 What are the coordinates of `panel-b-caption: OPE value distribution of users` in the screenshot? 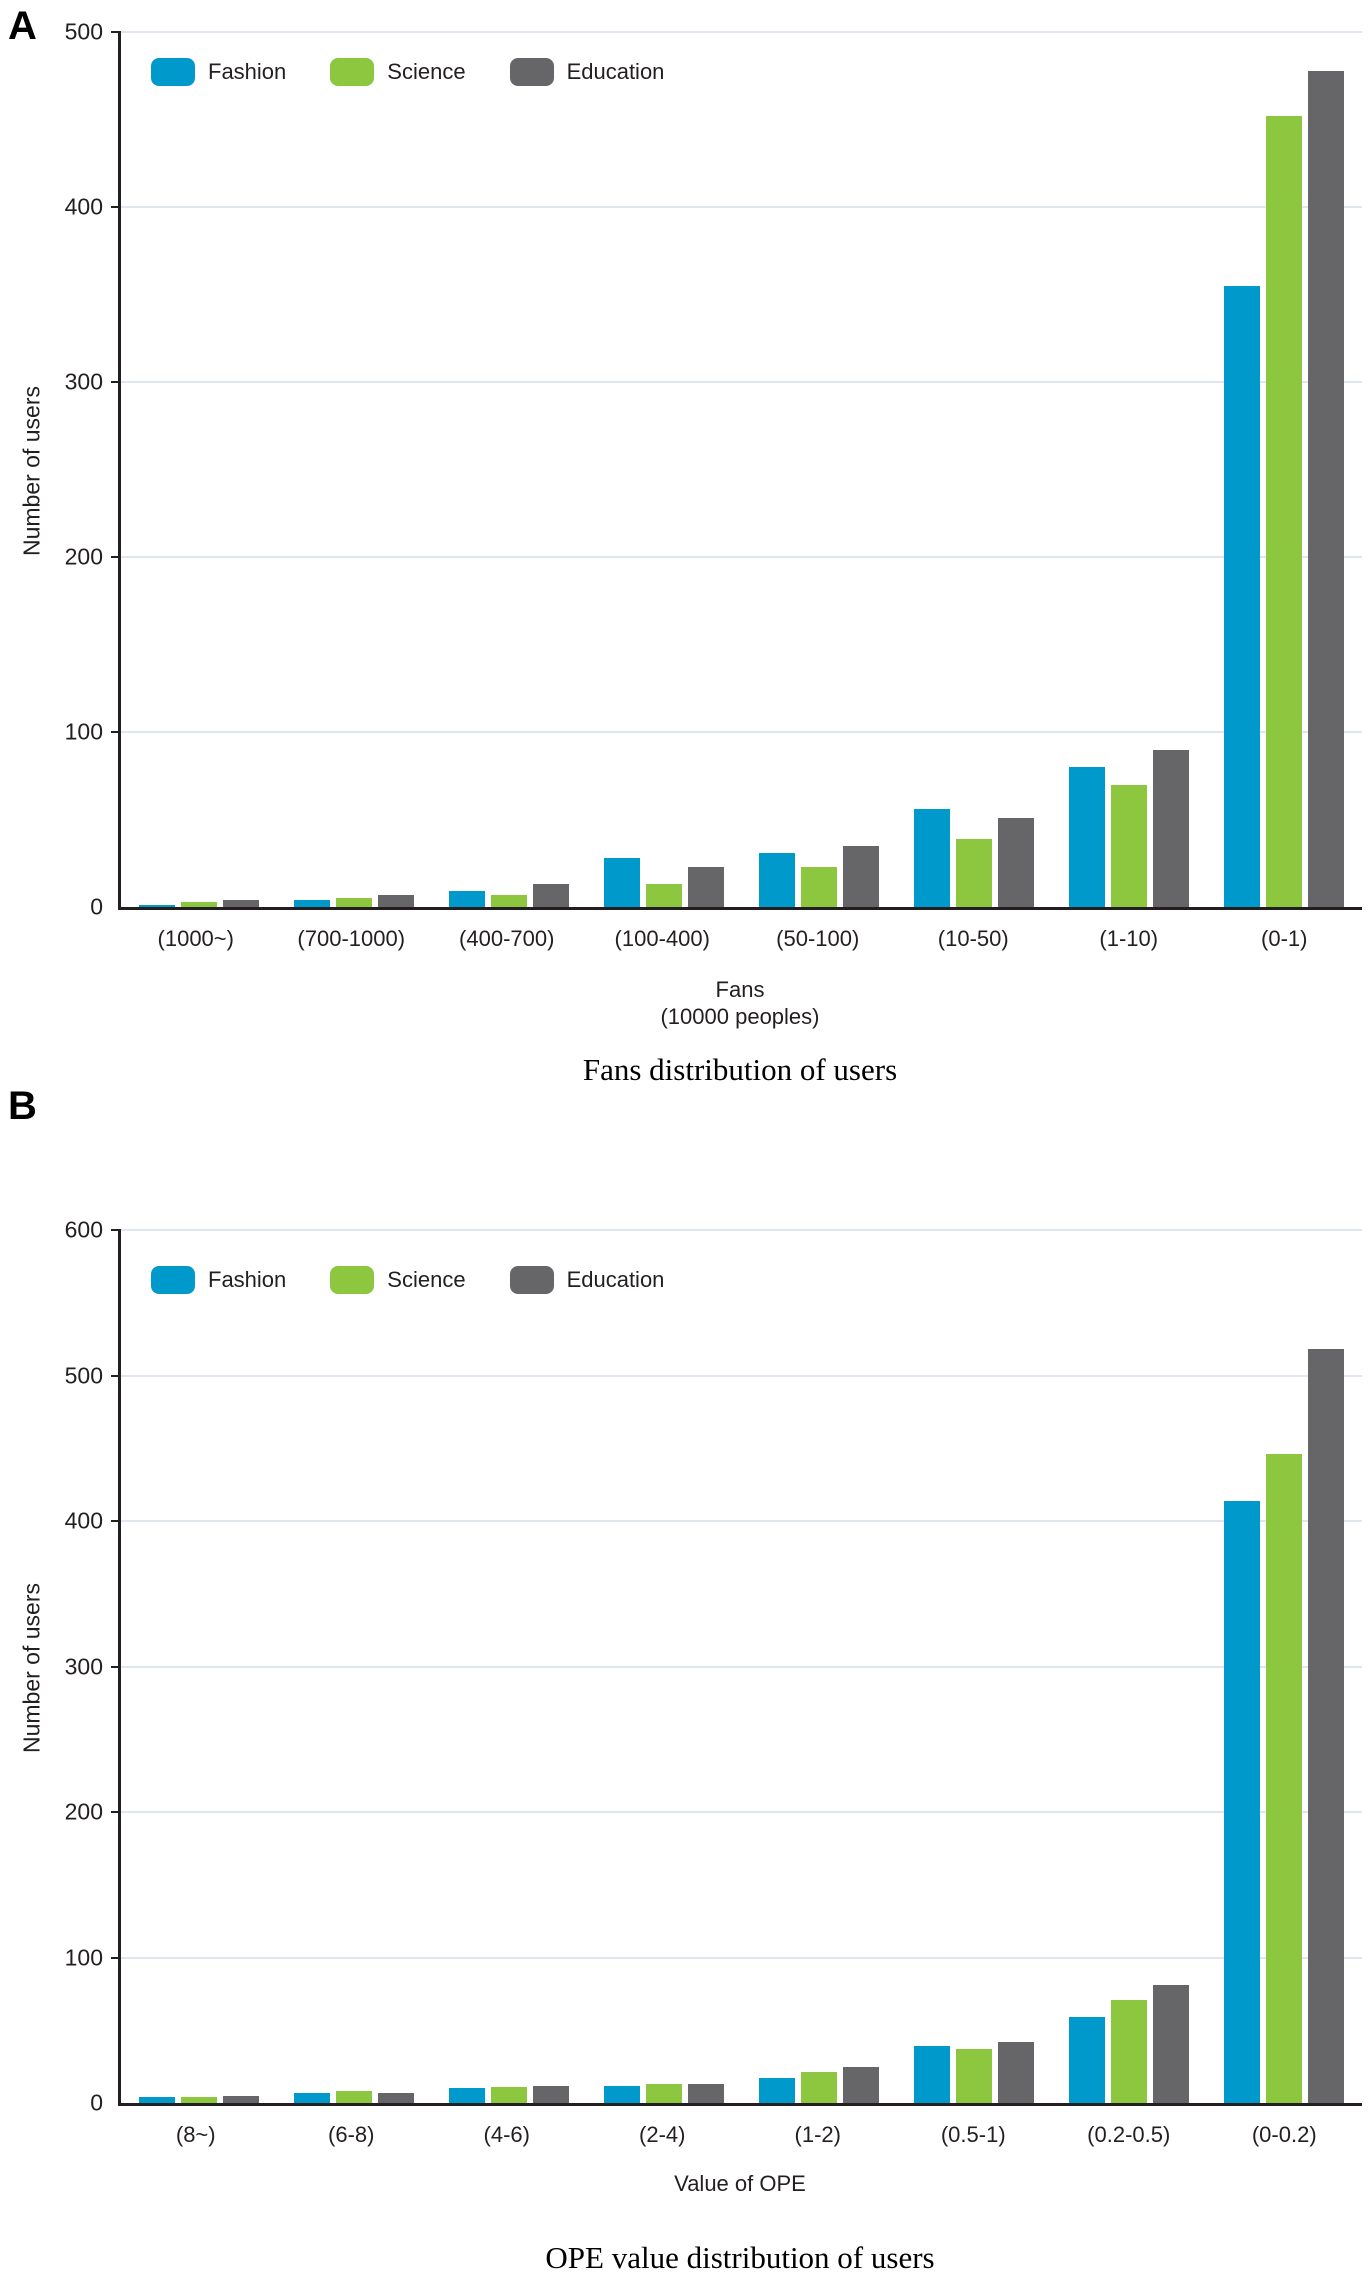 It's located at (740, 2257).